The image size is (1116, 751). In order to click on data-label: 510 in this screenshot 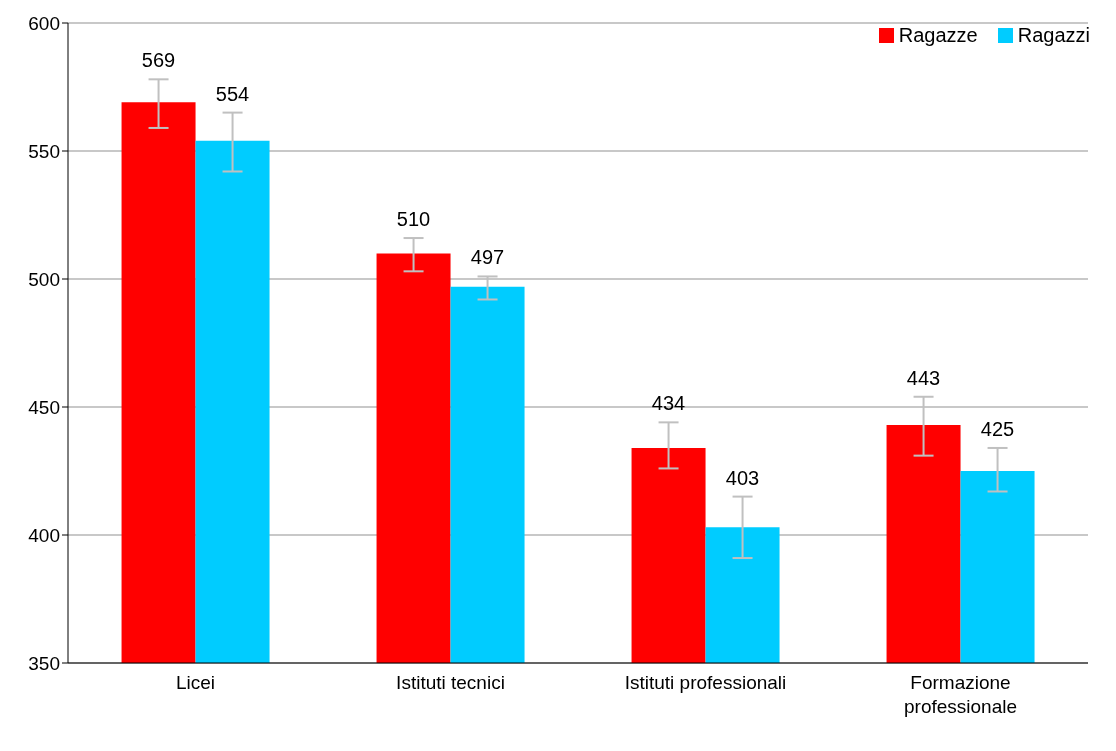, I will do `click(413, 219)`.